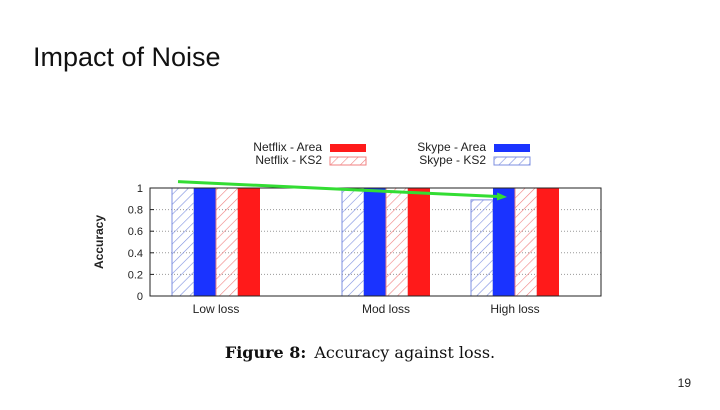 Image resolution: width=720 pixels, height=410 pixels. I want to click on slide-title: Impact of Noise, so click(127, 57).